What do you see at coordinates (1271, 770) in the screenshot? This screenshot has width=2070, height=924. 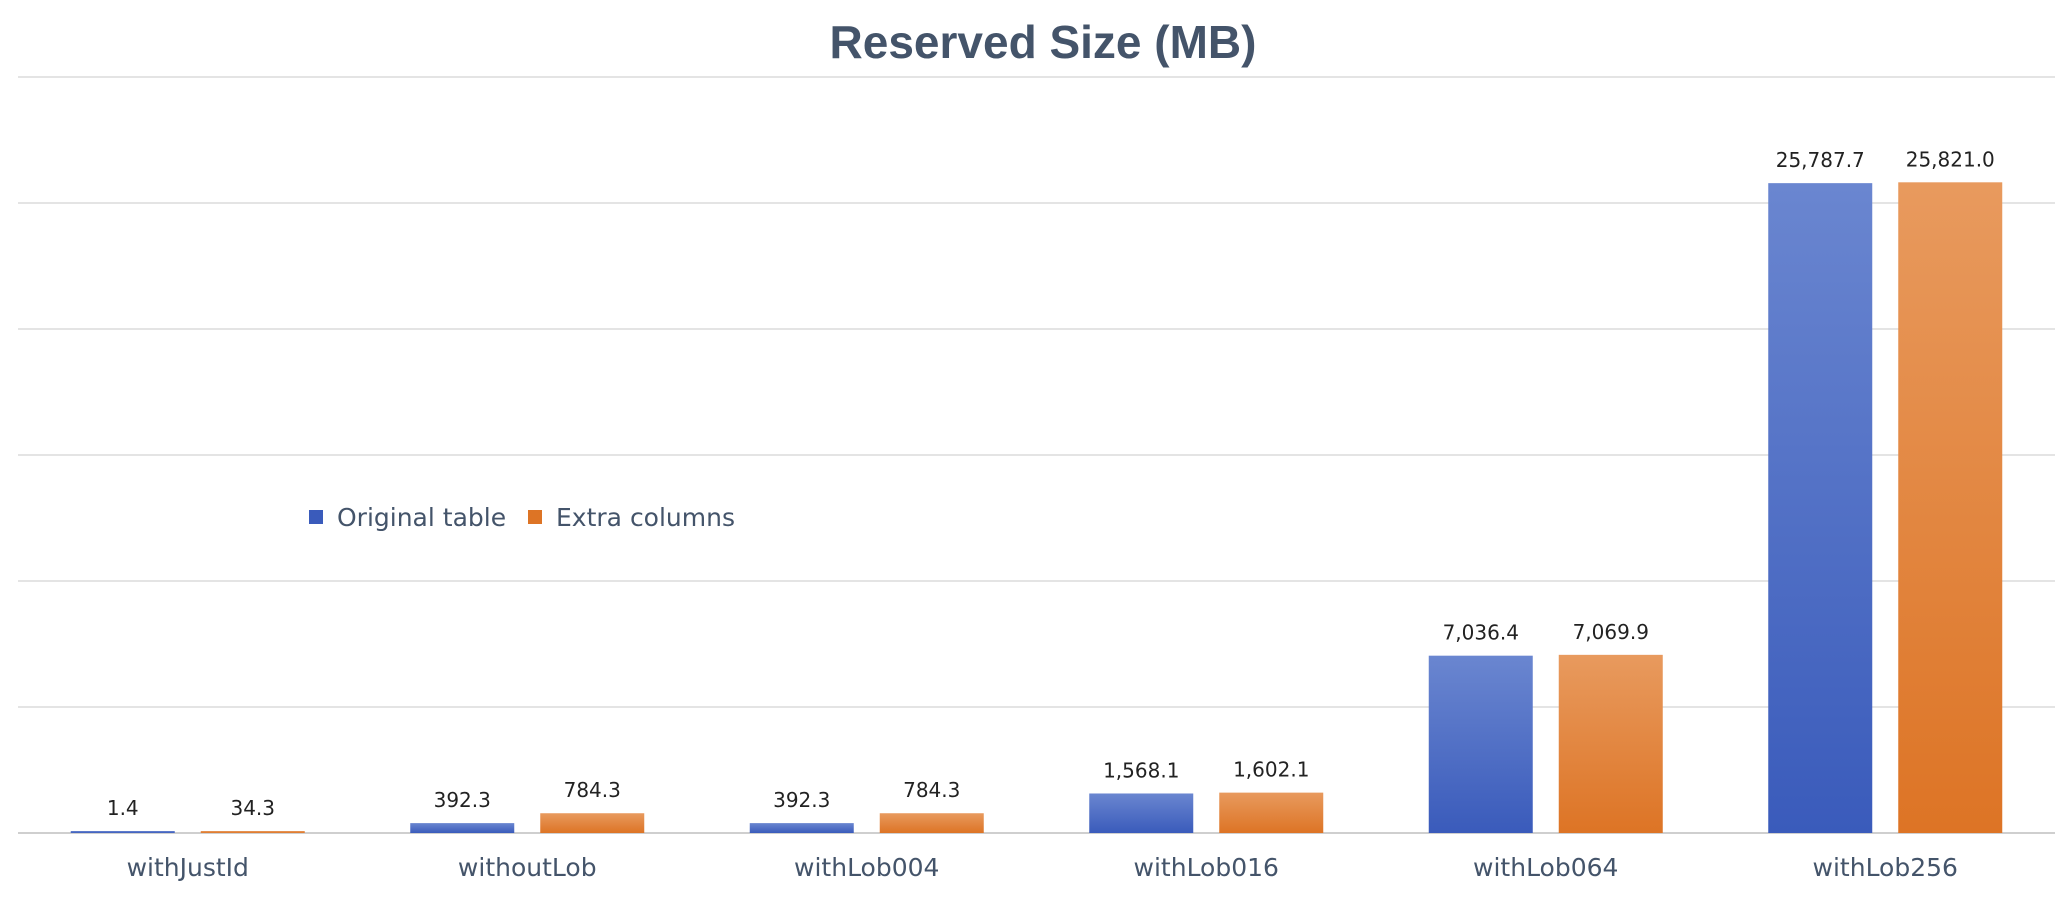 I see `data-label: 1,602.1` at bounding box center [1271, 770].